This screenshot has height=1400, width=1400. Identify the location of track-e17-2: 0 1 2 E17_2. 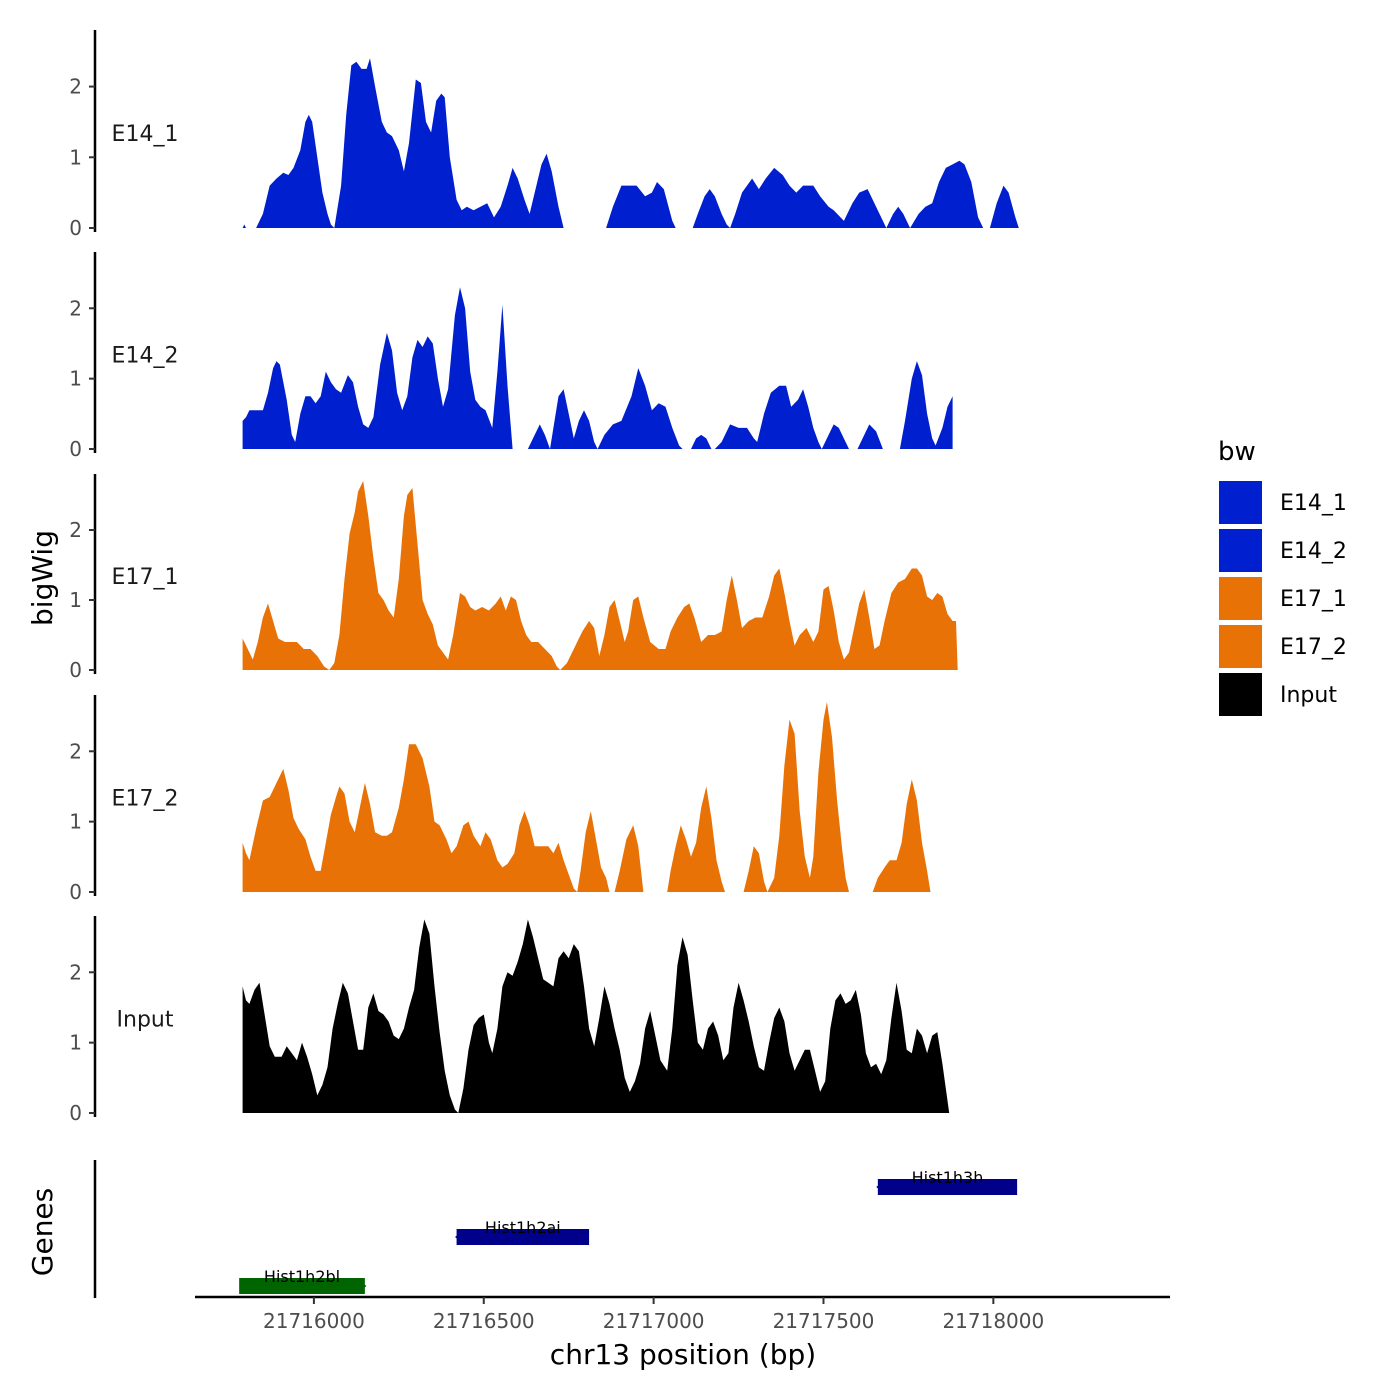
(500, 799).